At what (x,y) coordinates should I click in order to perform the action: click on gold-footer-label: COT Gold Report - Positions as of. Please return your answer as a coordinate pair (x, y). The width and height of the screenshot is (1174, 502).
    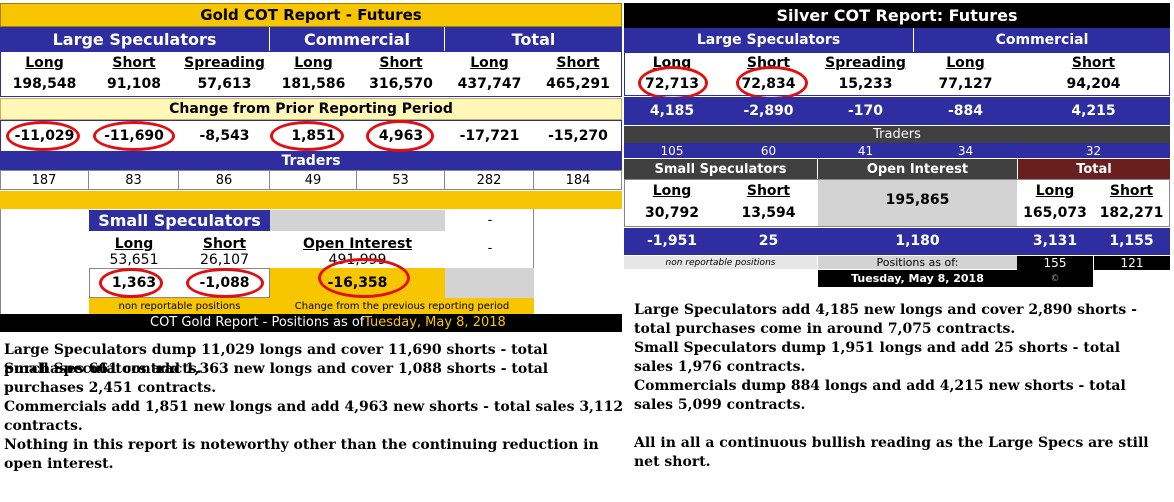
    Looking at the image, I should click on (257, 322).